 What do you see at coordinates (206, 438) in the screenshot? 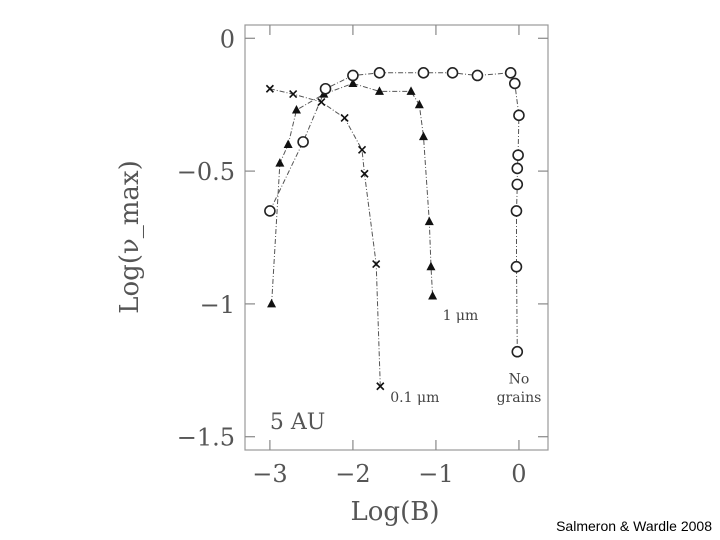
I see `y-tick-label: −1.5` at bounding box center [206, 438].